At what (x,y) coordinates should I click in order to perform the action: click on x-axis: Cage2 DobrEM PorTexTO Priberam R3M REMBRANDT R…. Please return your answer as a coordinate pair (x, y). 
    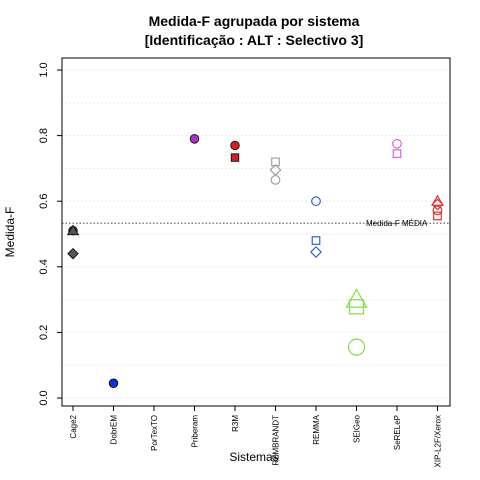
    Looking at the image, I should click on (256, 436).